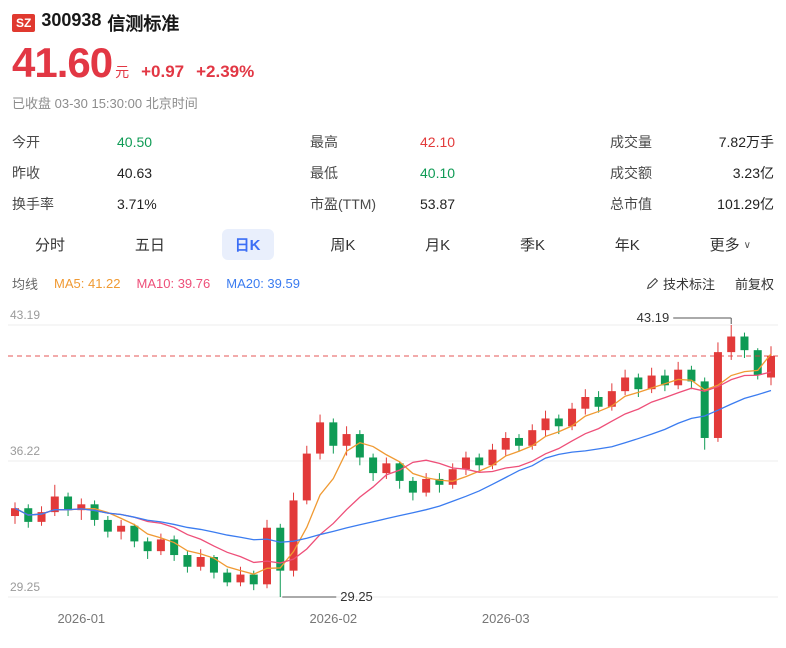 The image size is (786, 648). Describe the element at coordinates (105, 103) in the screenshot. I see `market-status: 已收盘 03-30 15:30:00 北京时间` at that location.